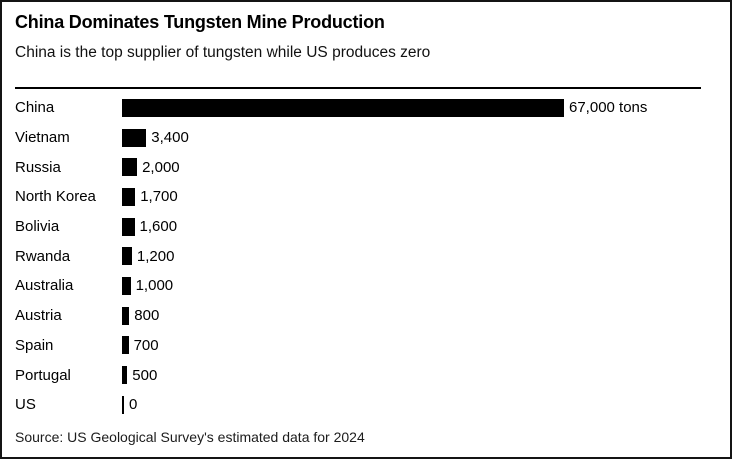 This screenshot has height=459, width=732. I want to click on chart-row: Rwanda 1,200, so click(372, 256).